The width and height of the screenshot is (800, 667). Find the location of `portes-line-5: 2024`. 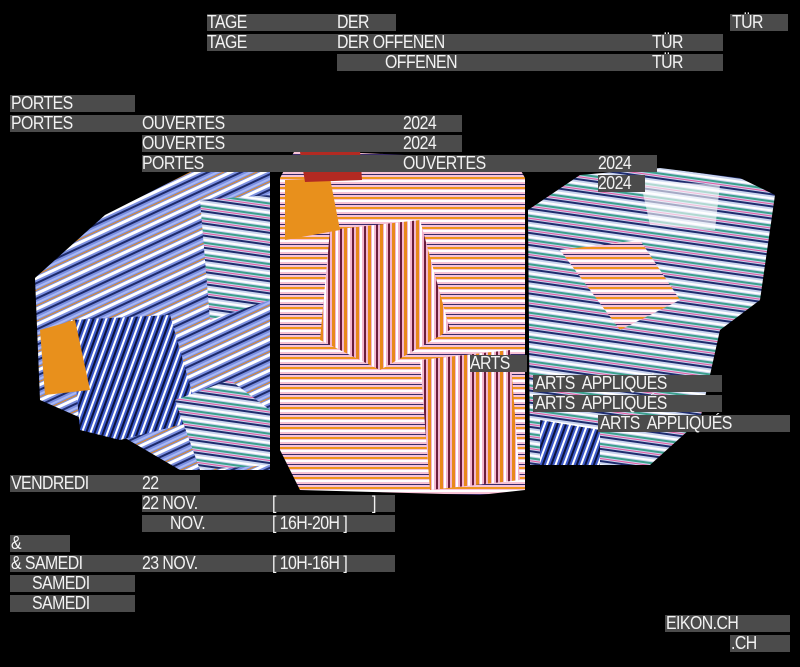

portes-line-5: 2024 is located at coordinates (621, 183).